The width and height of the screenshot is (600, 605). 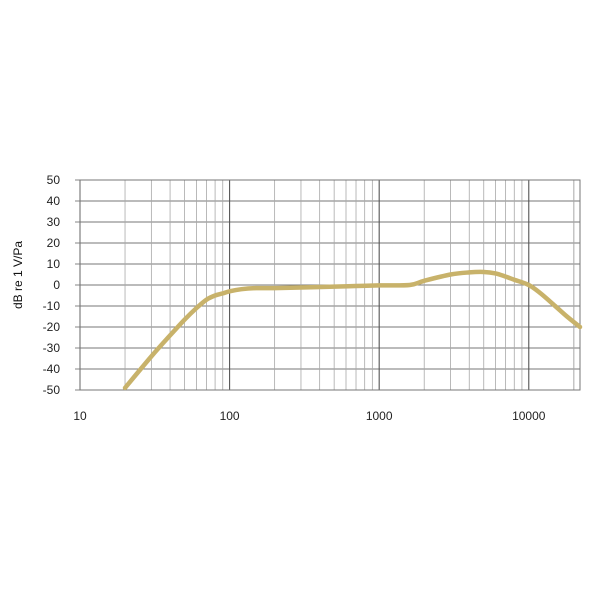 What do you see at coordinates (529, 416) in the screenshot?
I see `x-tick-label: 10000` at bounding box center [529, 416].